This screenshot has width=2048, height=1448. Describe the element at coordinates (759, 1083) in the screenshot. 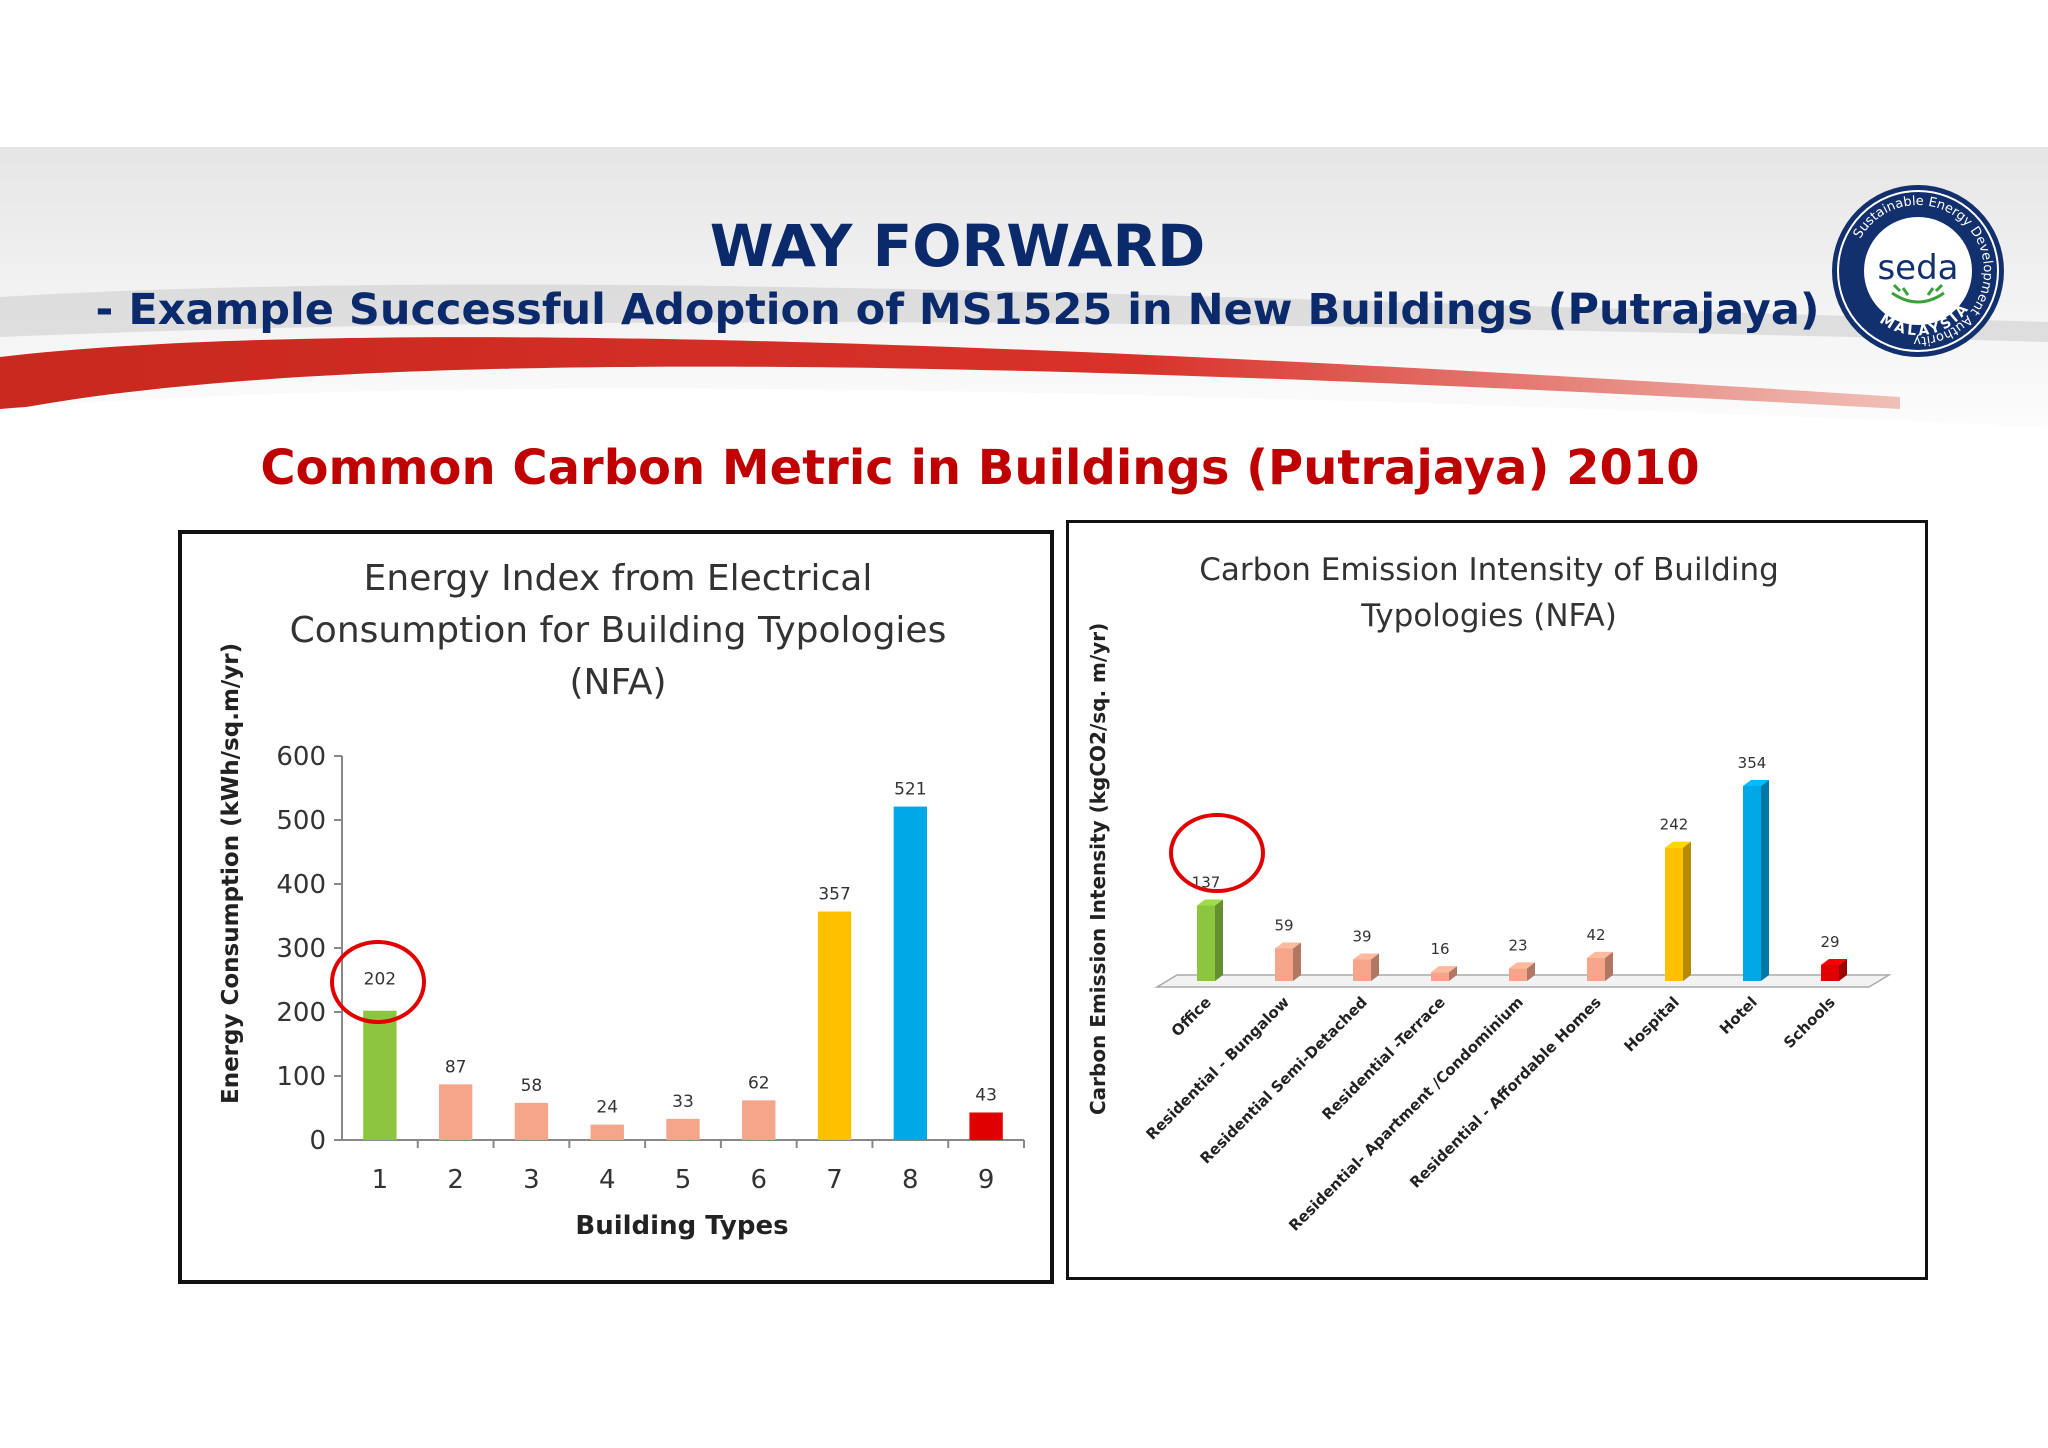

I see `chart1-data-label: 62` at that location.